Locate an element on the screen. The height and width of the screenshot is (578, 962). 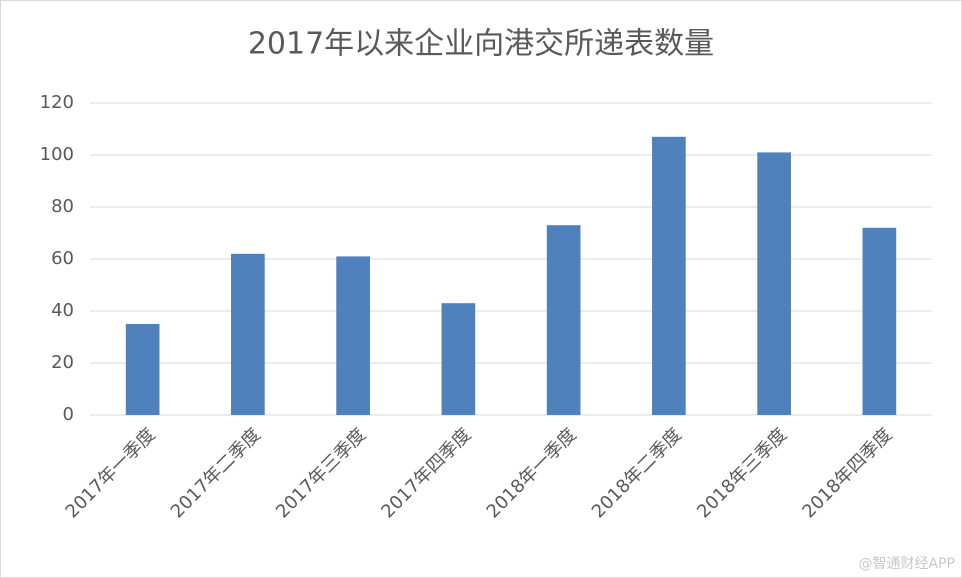
y-tick-label: 100 is located at coordinates (57, 154).